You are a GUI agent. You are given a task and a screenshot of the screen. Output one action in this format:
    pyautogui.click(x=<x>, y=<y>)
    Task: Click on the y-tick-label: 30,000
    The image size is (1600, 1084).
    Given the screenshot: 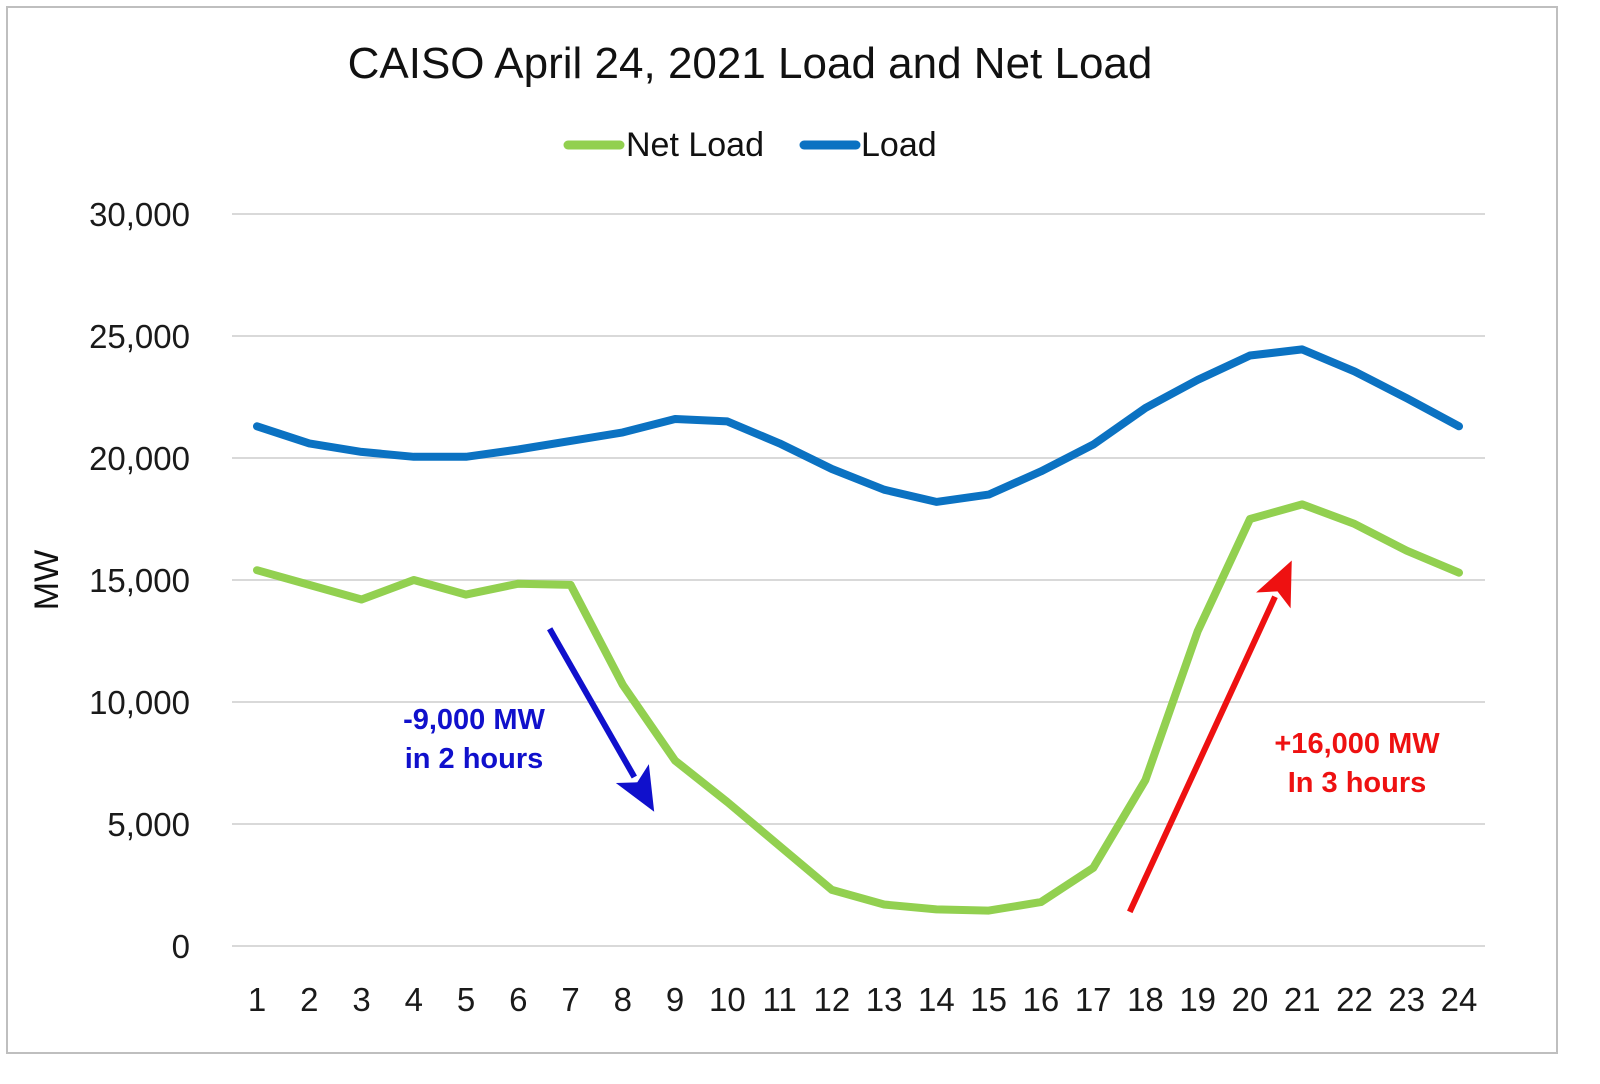 What is the action you would take?
    pyautogui.click(x=139, y=214)
    